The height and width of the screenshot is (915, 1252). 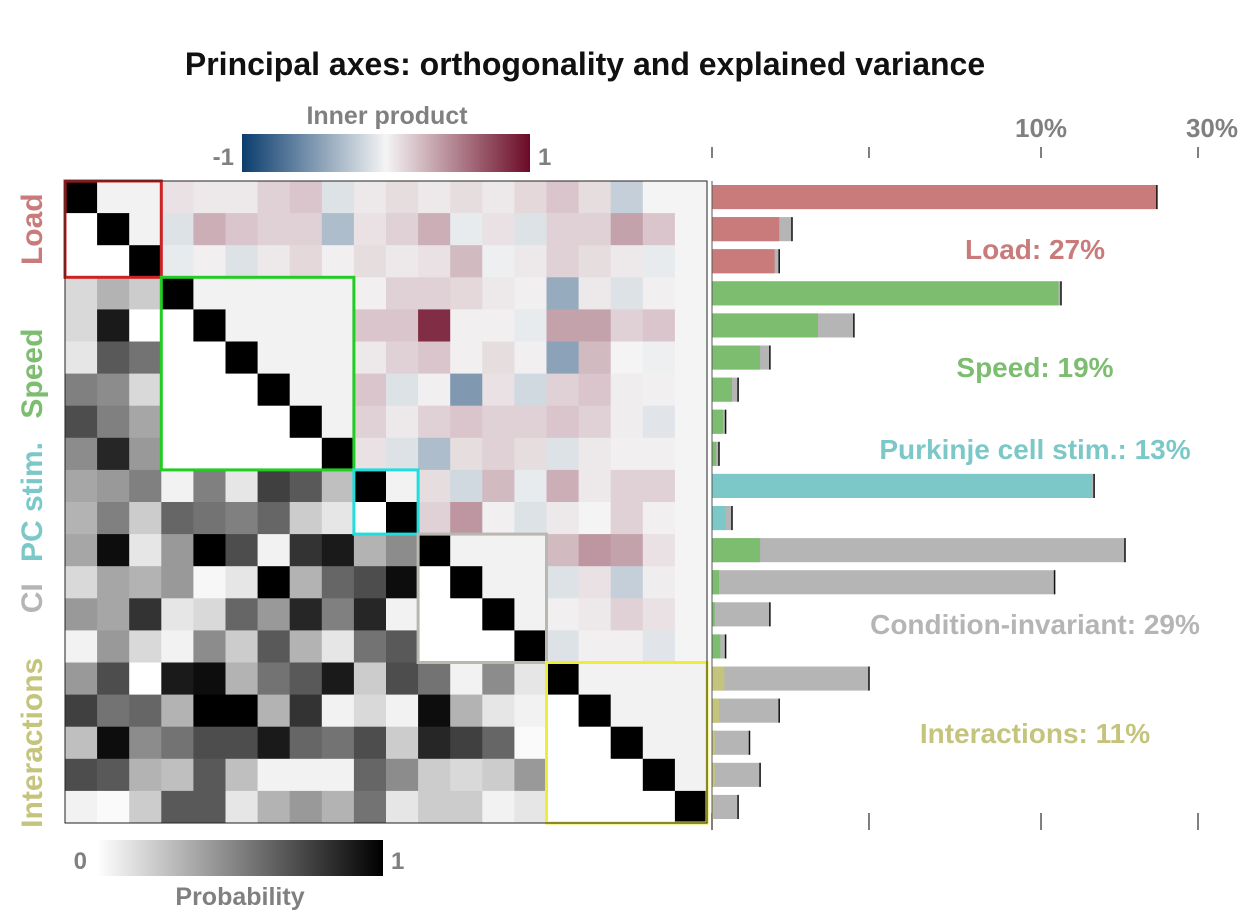 What do you see at coordinates (397, 861) in the screenshot?
I see `lower-colorbar-max-label: 1` at bounding box center [397, 861].